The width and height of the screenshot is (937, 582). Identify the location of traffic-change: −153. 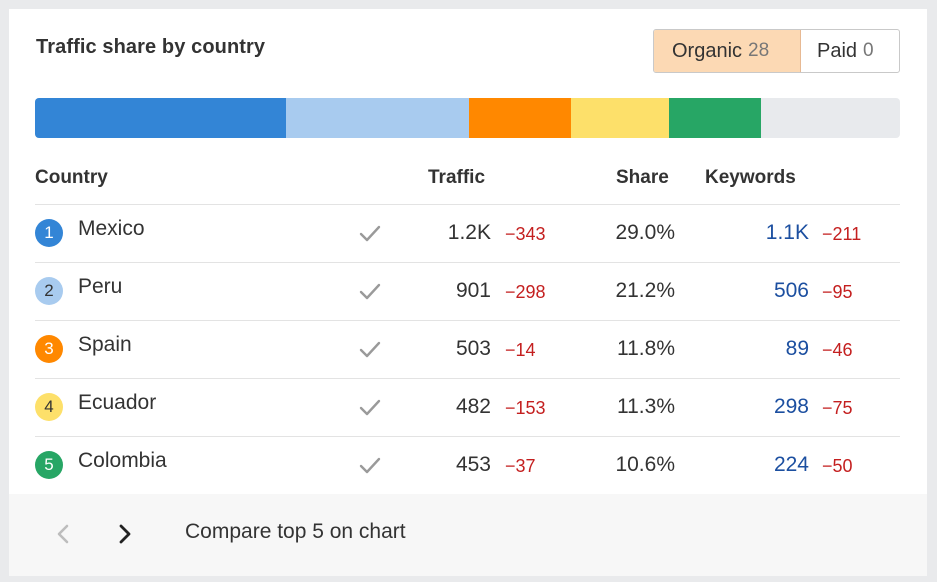
(525, 408).